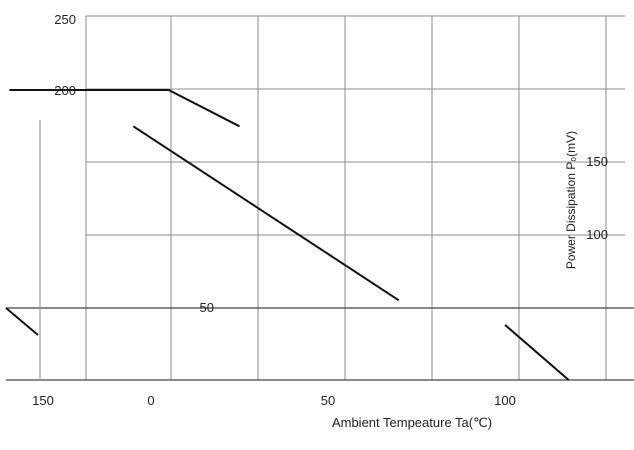  I want to click on x-tick-label: 0, so click(150, 400).